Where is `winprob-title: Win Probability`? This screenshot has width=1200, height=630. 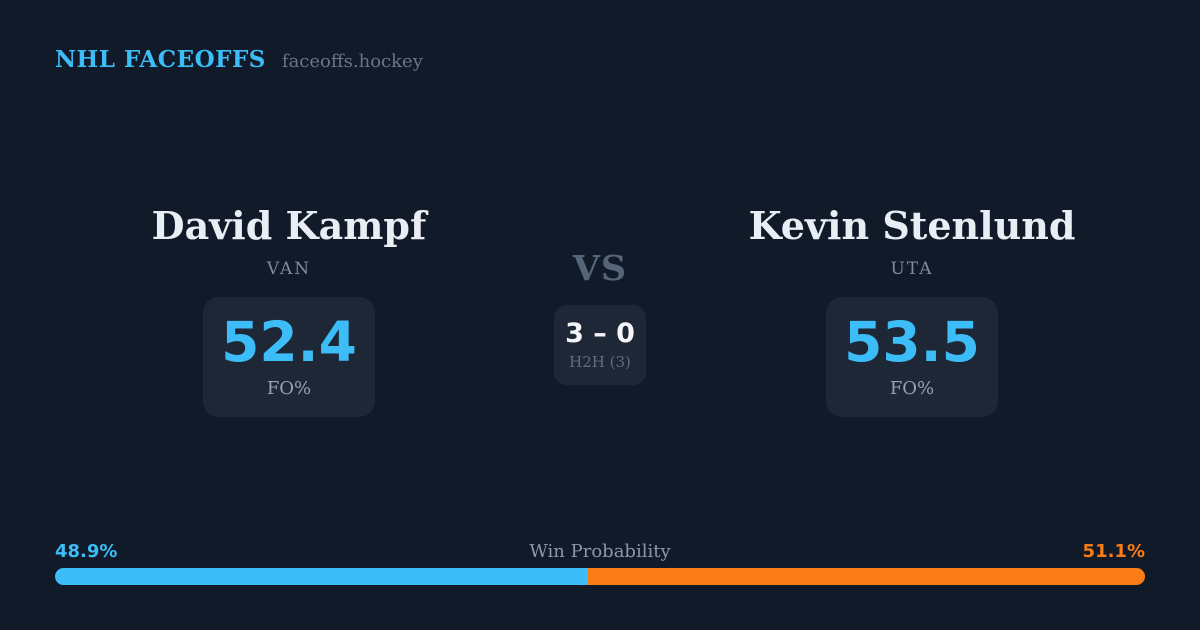 winprob-title: Win Probability is located at coordinates (600, 551).